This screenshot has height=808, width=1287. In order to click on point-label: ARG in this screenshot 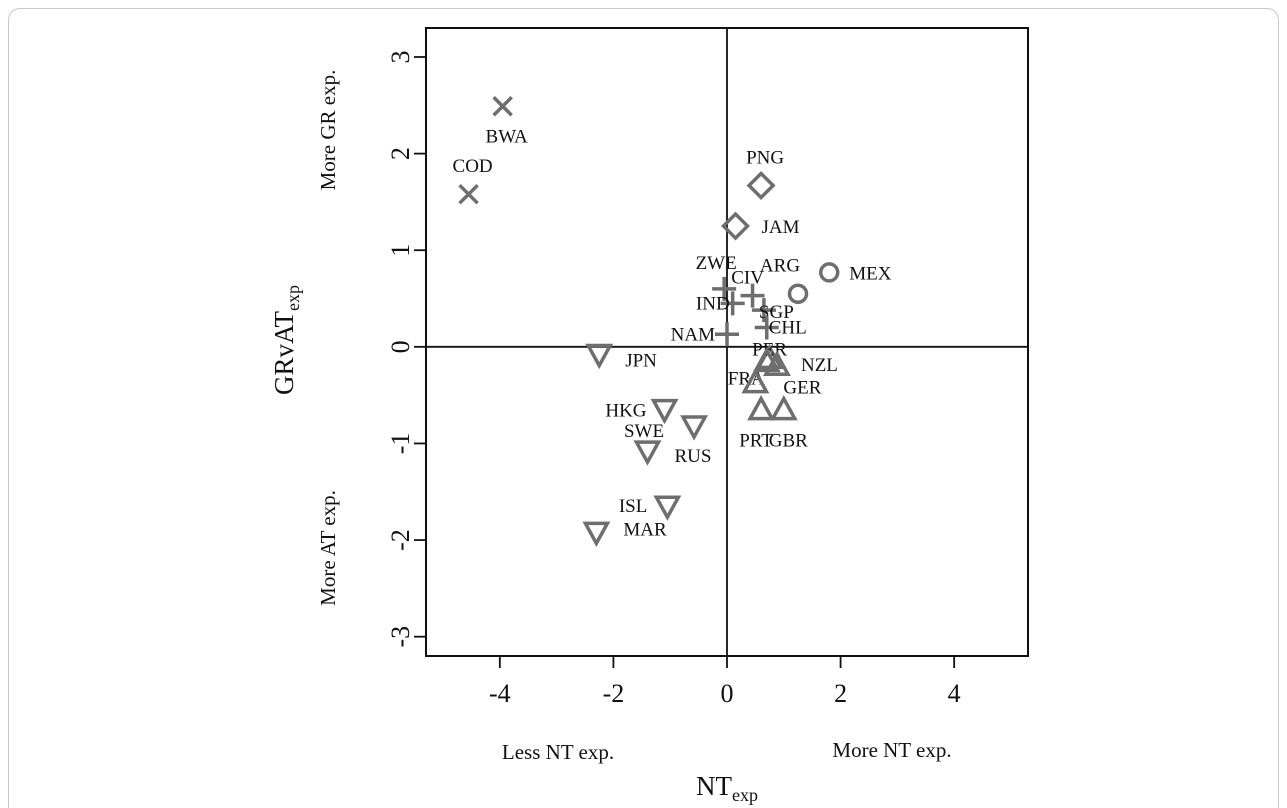, I will do `click(780, 266)`.